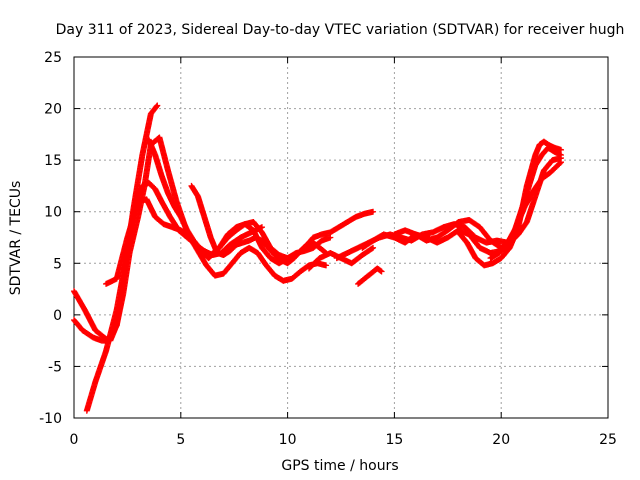 Image resolution: width=640 pixels, height=480 pixels. What do you see at coordinates (50, 419) in the screenshot?
I see `y-tick-label: -10` at bounding box center [50, 419].